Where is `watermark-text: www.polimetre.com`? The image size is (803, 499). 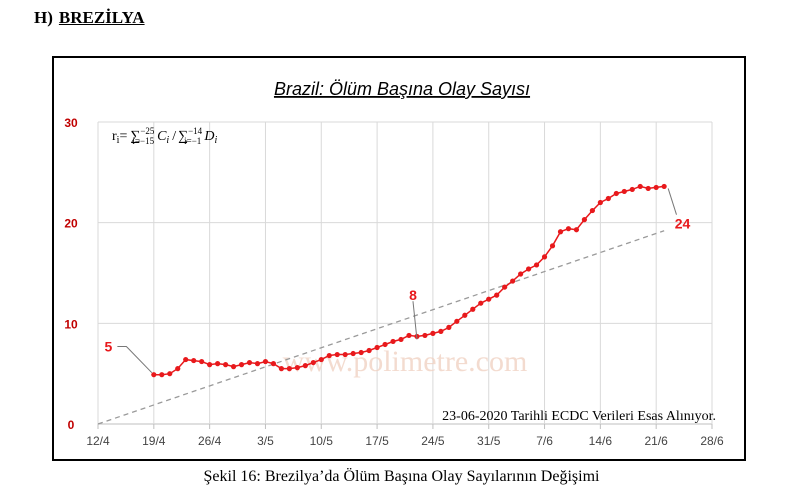
watermark-text: www.polimetre.com is located at coordinates (405, 361).